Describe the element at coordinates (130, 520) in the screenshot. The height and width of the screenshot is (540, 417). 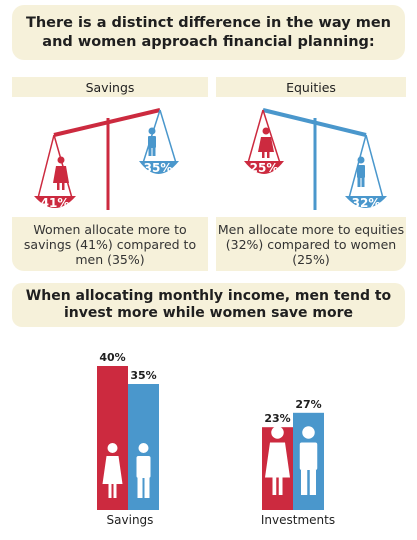
I see `x-label-savings: Savings` at that location.